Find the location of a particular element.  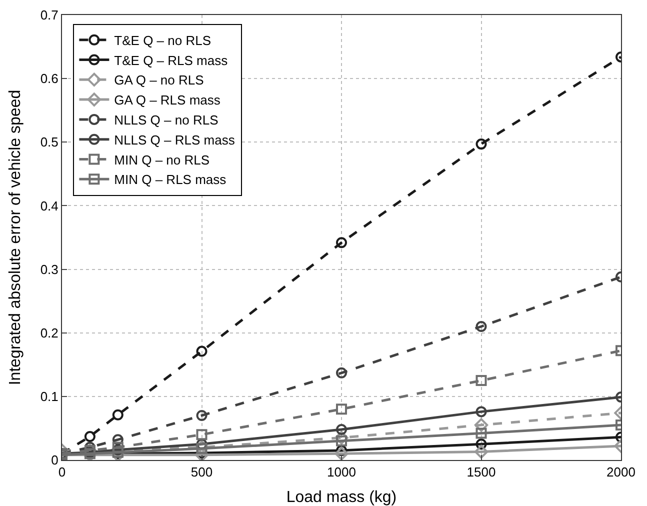

y-tick-label: 0.3 is located at coordinates (49, 269).